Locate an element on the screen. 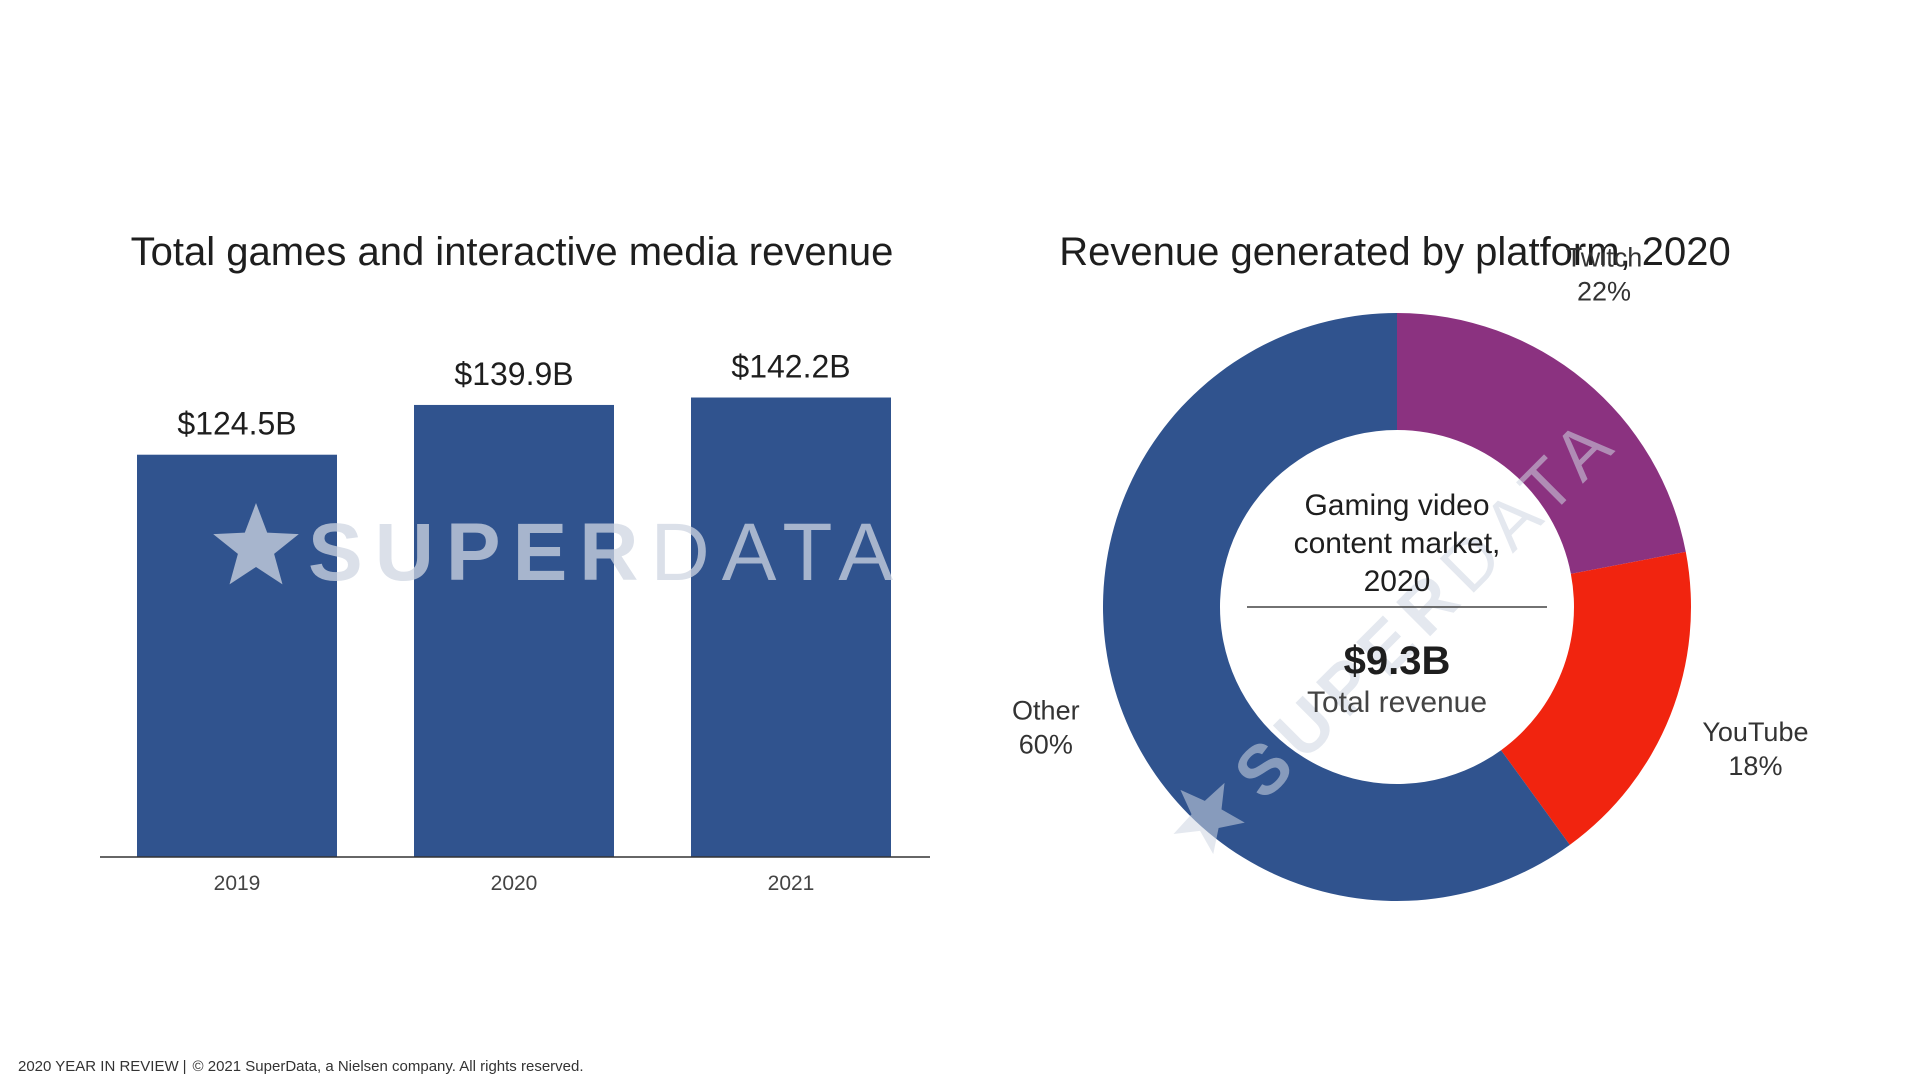 The height and width of the screenshot is (1077, 1920). bar-value-label: $139.9B is located at coordinates (513, 374).